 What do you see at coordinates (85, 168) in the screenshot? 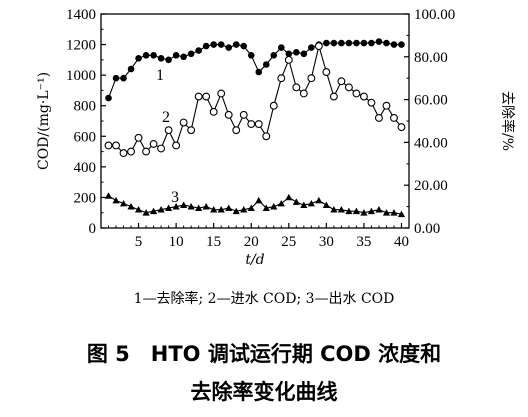
I see `y-left-tick-label: 400` at bounding box center [85, 168].